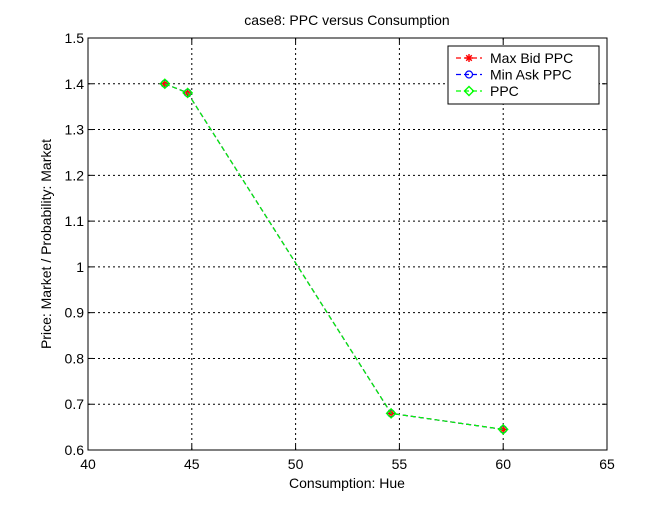 The image size is (672, 509). Describe the element at coordinates (531, 75) in the screenshot. I see `legend-label: Min Ask PPC` at that location.